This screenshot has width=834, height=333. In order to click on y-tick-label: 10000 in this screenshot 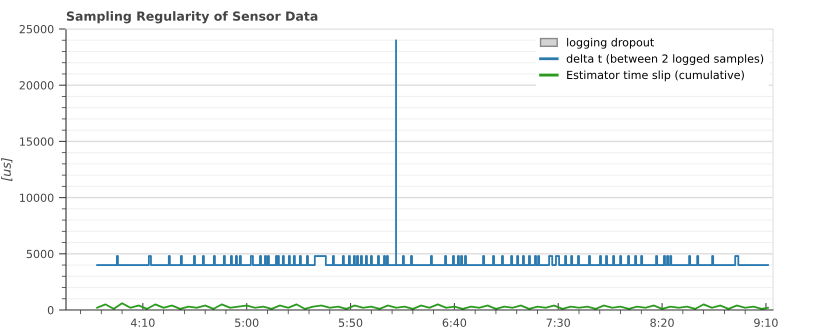, I will do `click(37, 198)`.